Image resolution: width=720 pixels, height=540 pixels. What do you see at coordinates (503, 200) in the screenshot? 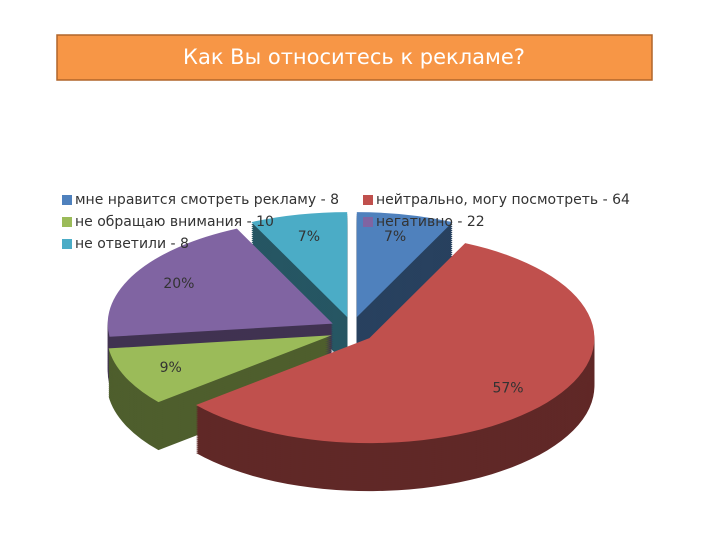
I see `legend-label: нейтрально, могу посмотреть - 64` at bounding box center [503, 200].